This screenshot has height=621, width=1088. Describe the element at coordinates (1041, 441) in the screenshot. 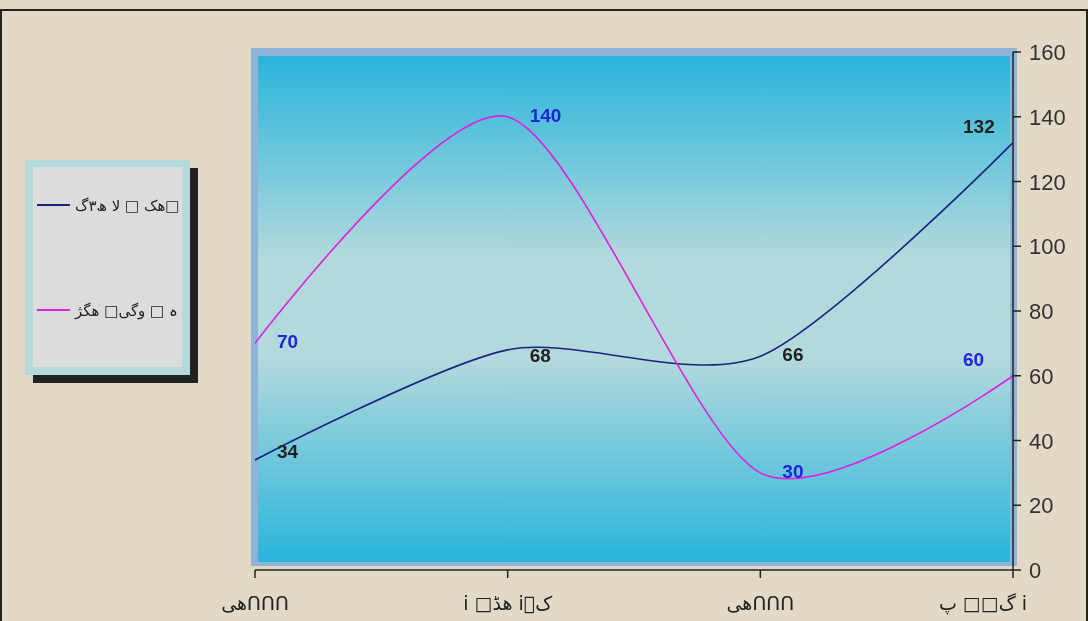

I see `y-tick-label: 40` at that location.